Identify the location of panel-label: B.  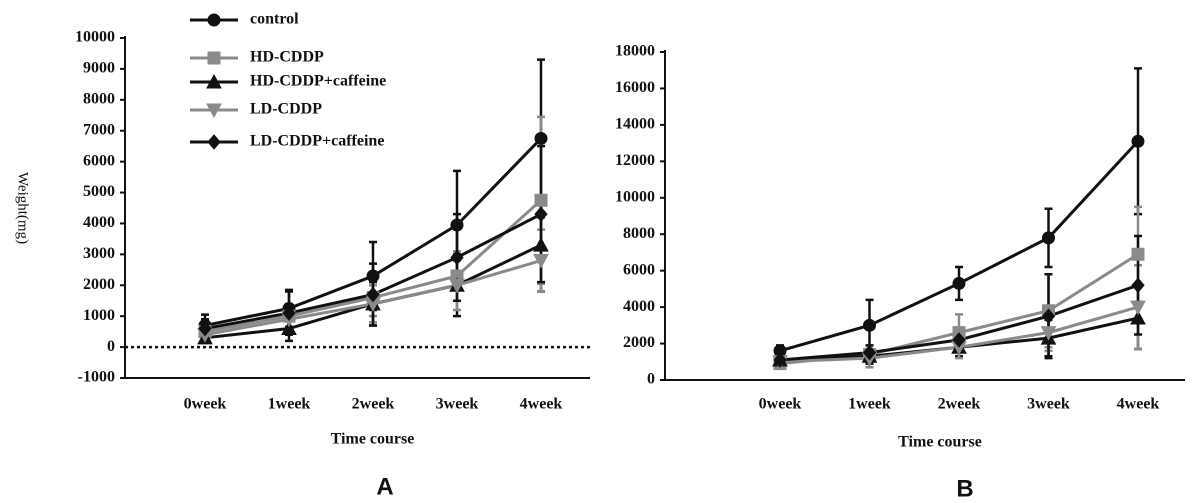
(964, 488).